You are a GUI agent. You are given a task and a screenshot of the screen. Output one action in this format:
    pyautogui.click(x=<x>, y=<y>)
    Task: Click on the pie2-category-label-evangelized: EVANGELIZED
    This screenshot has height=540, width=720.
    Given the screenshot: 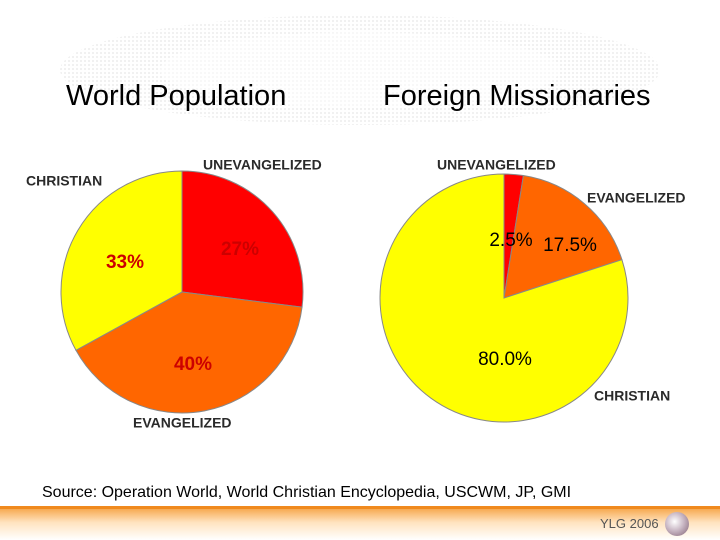 What is the action you would take?
    pyautogui.click(x=636, y=198)
    